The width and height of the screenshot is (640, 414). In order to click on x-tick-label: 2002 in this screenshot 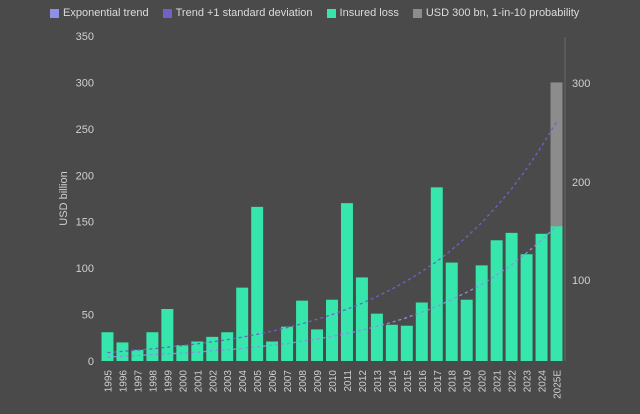, I will do `click(213, 381)`.